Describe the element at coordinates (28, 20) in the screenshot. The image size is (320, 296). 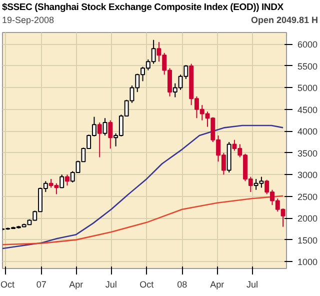
I see `text: 19-Sep-2008` at that location.